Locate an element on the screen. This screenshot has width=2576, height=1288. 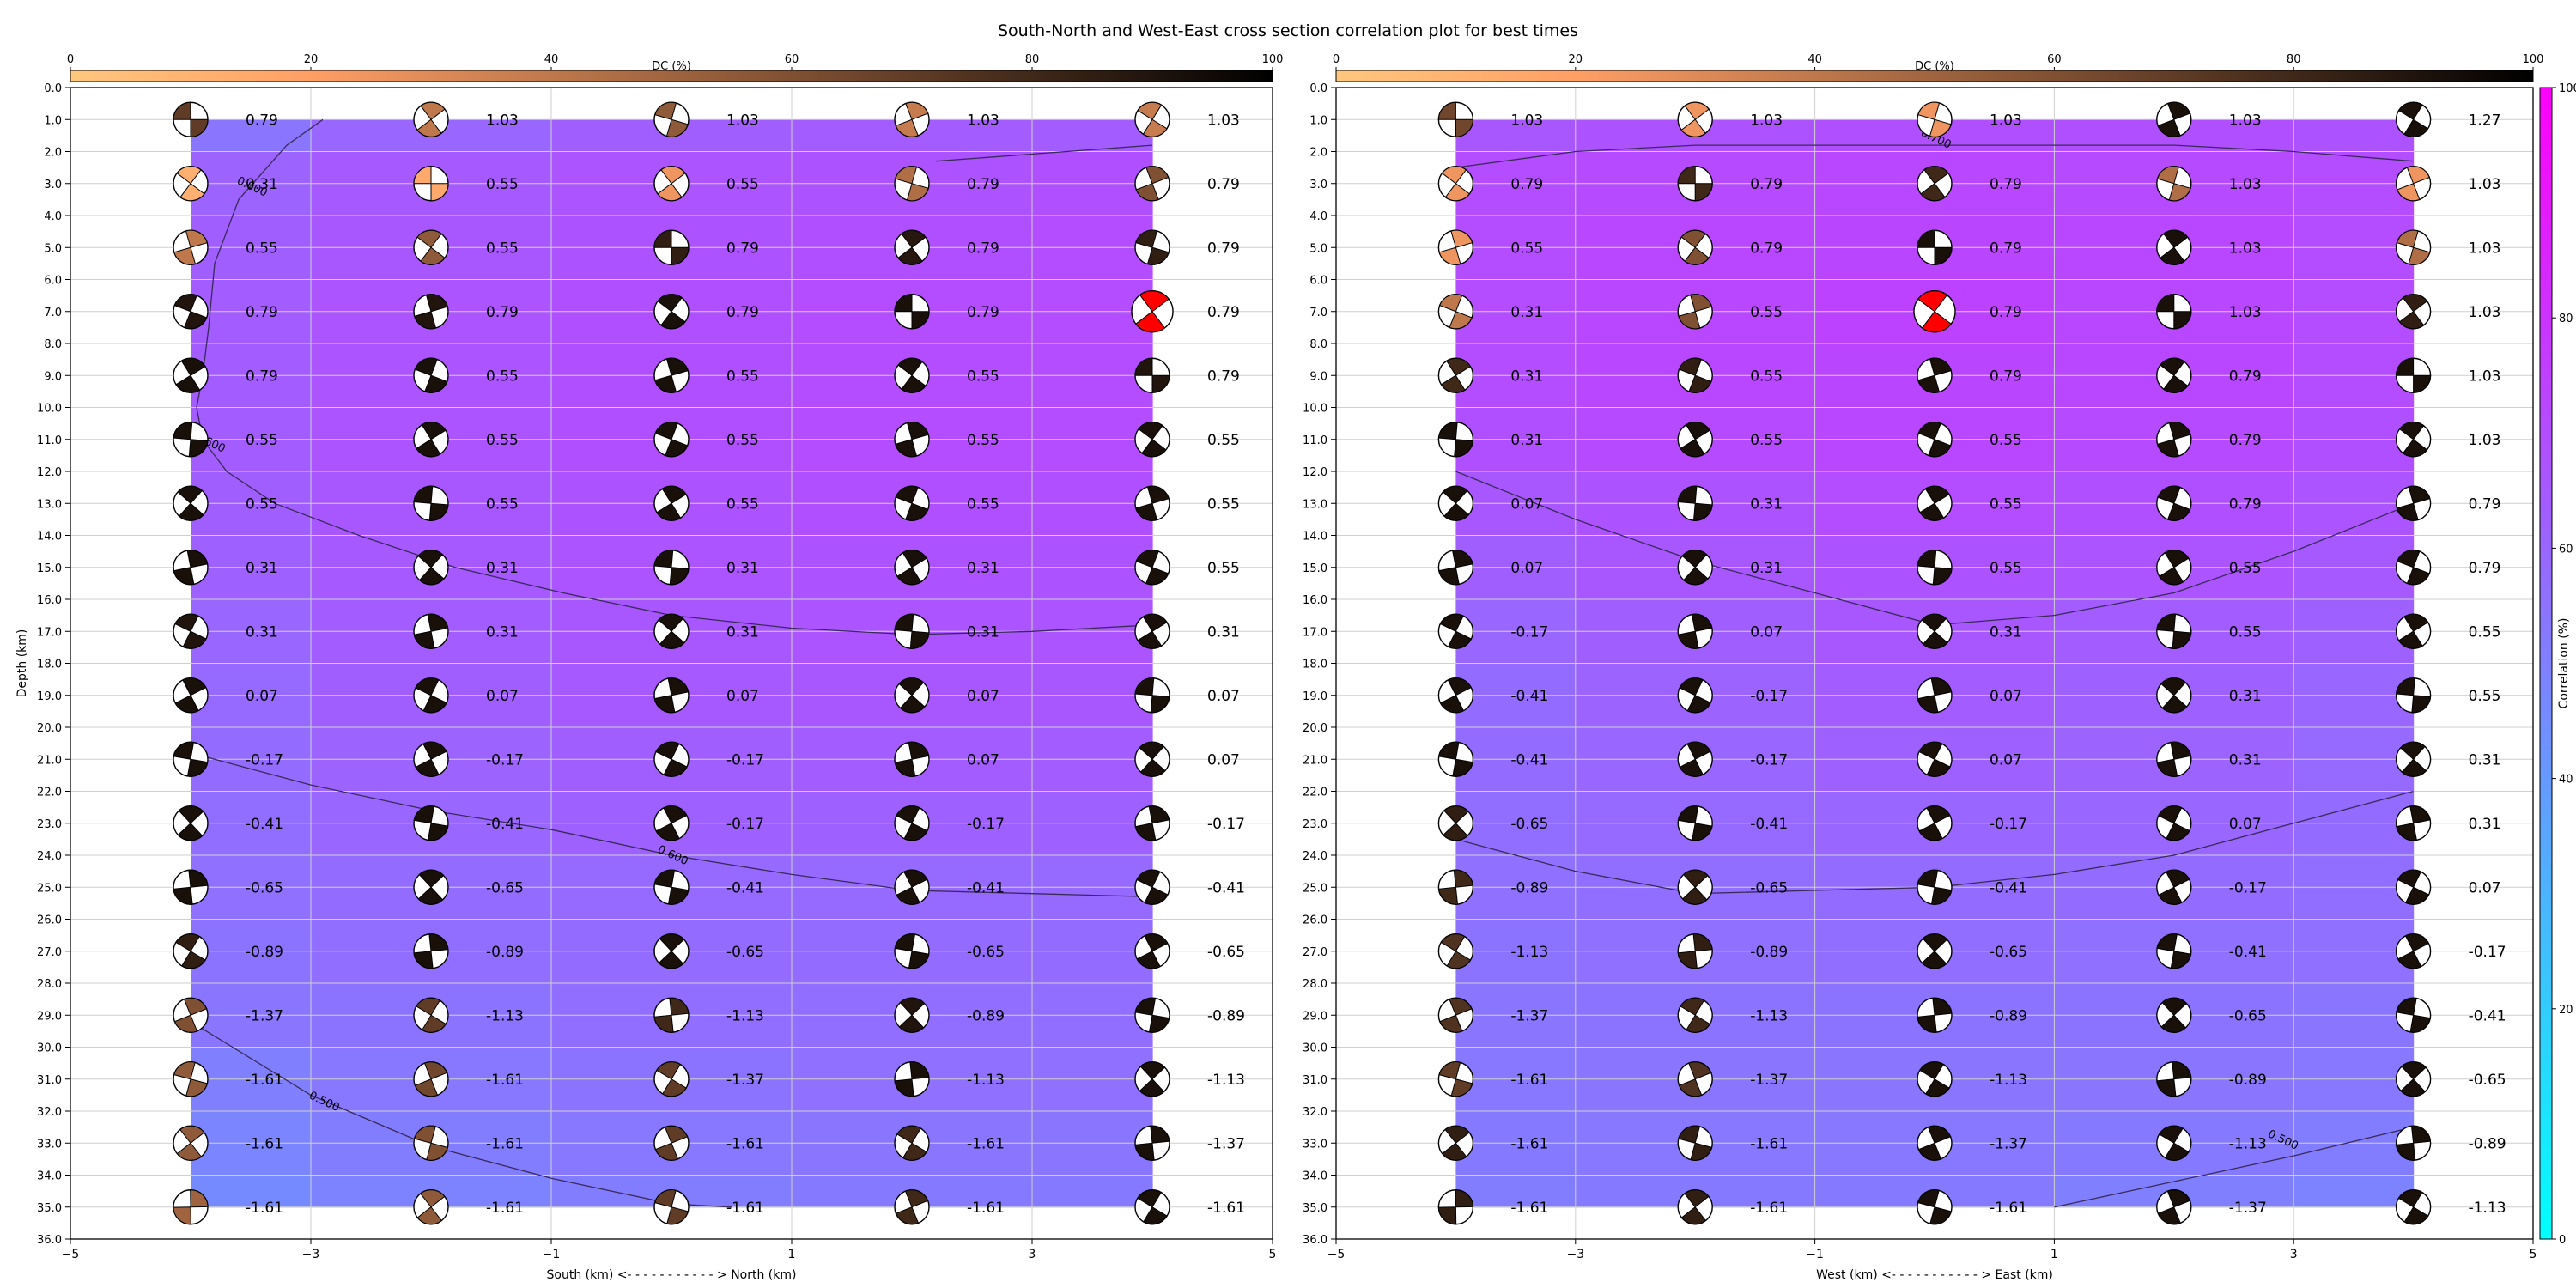
y-tick-label: 21.0 is located at coordinates (1315, 760).